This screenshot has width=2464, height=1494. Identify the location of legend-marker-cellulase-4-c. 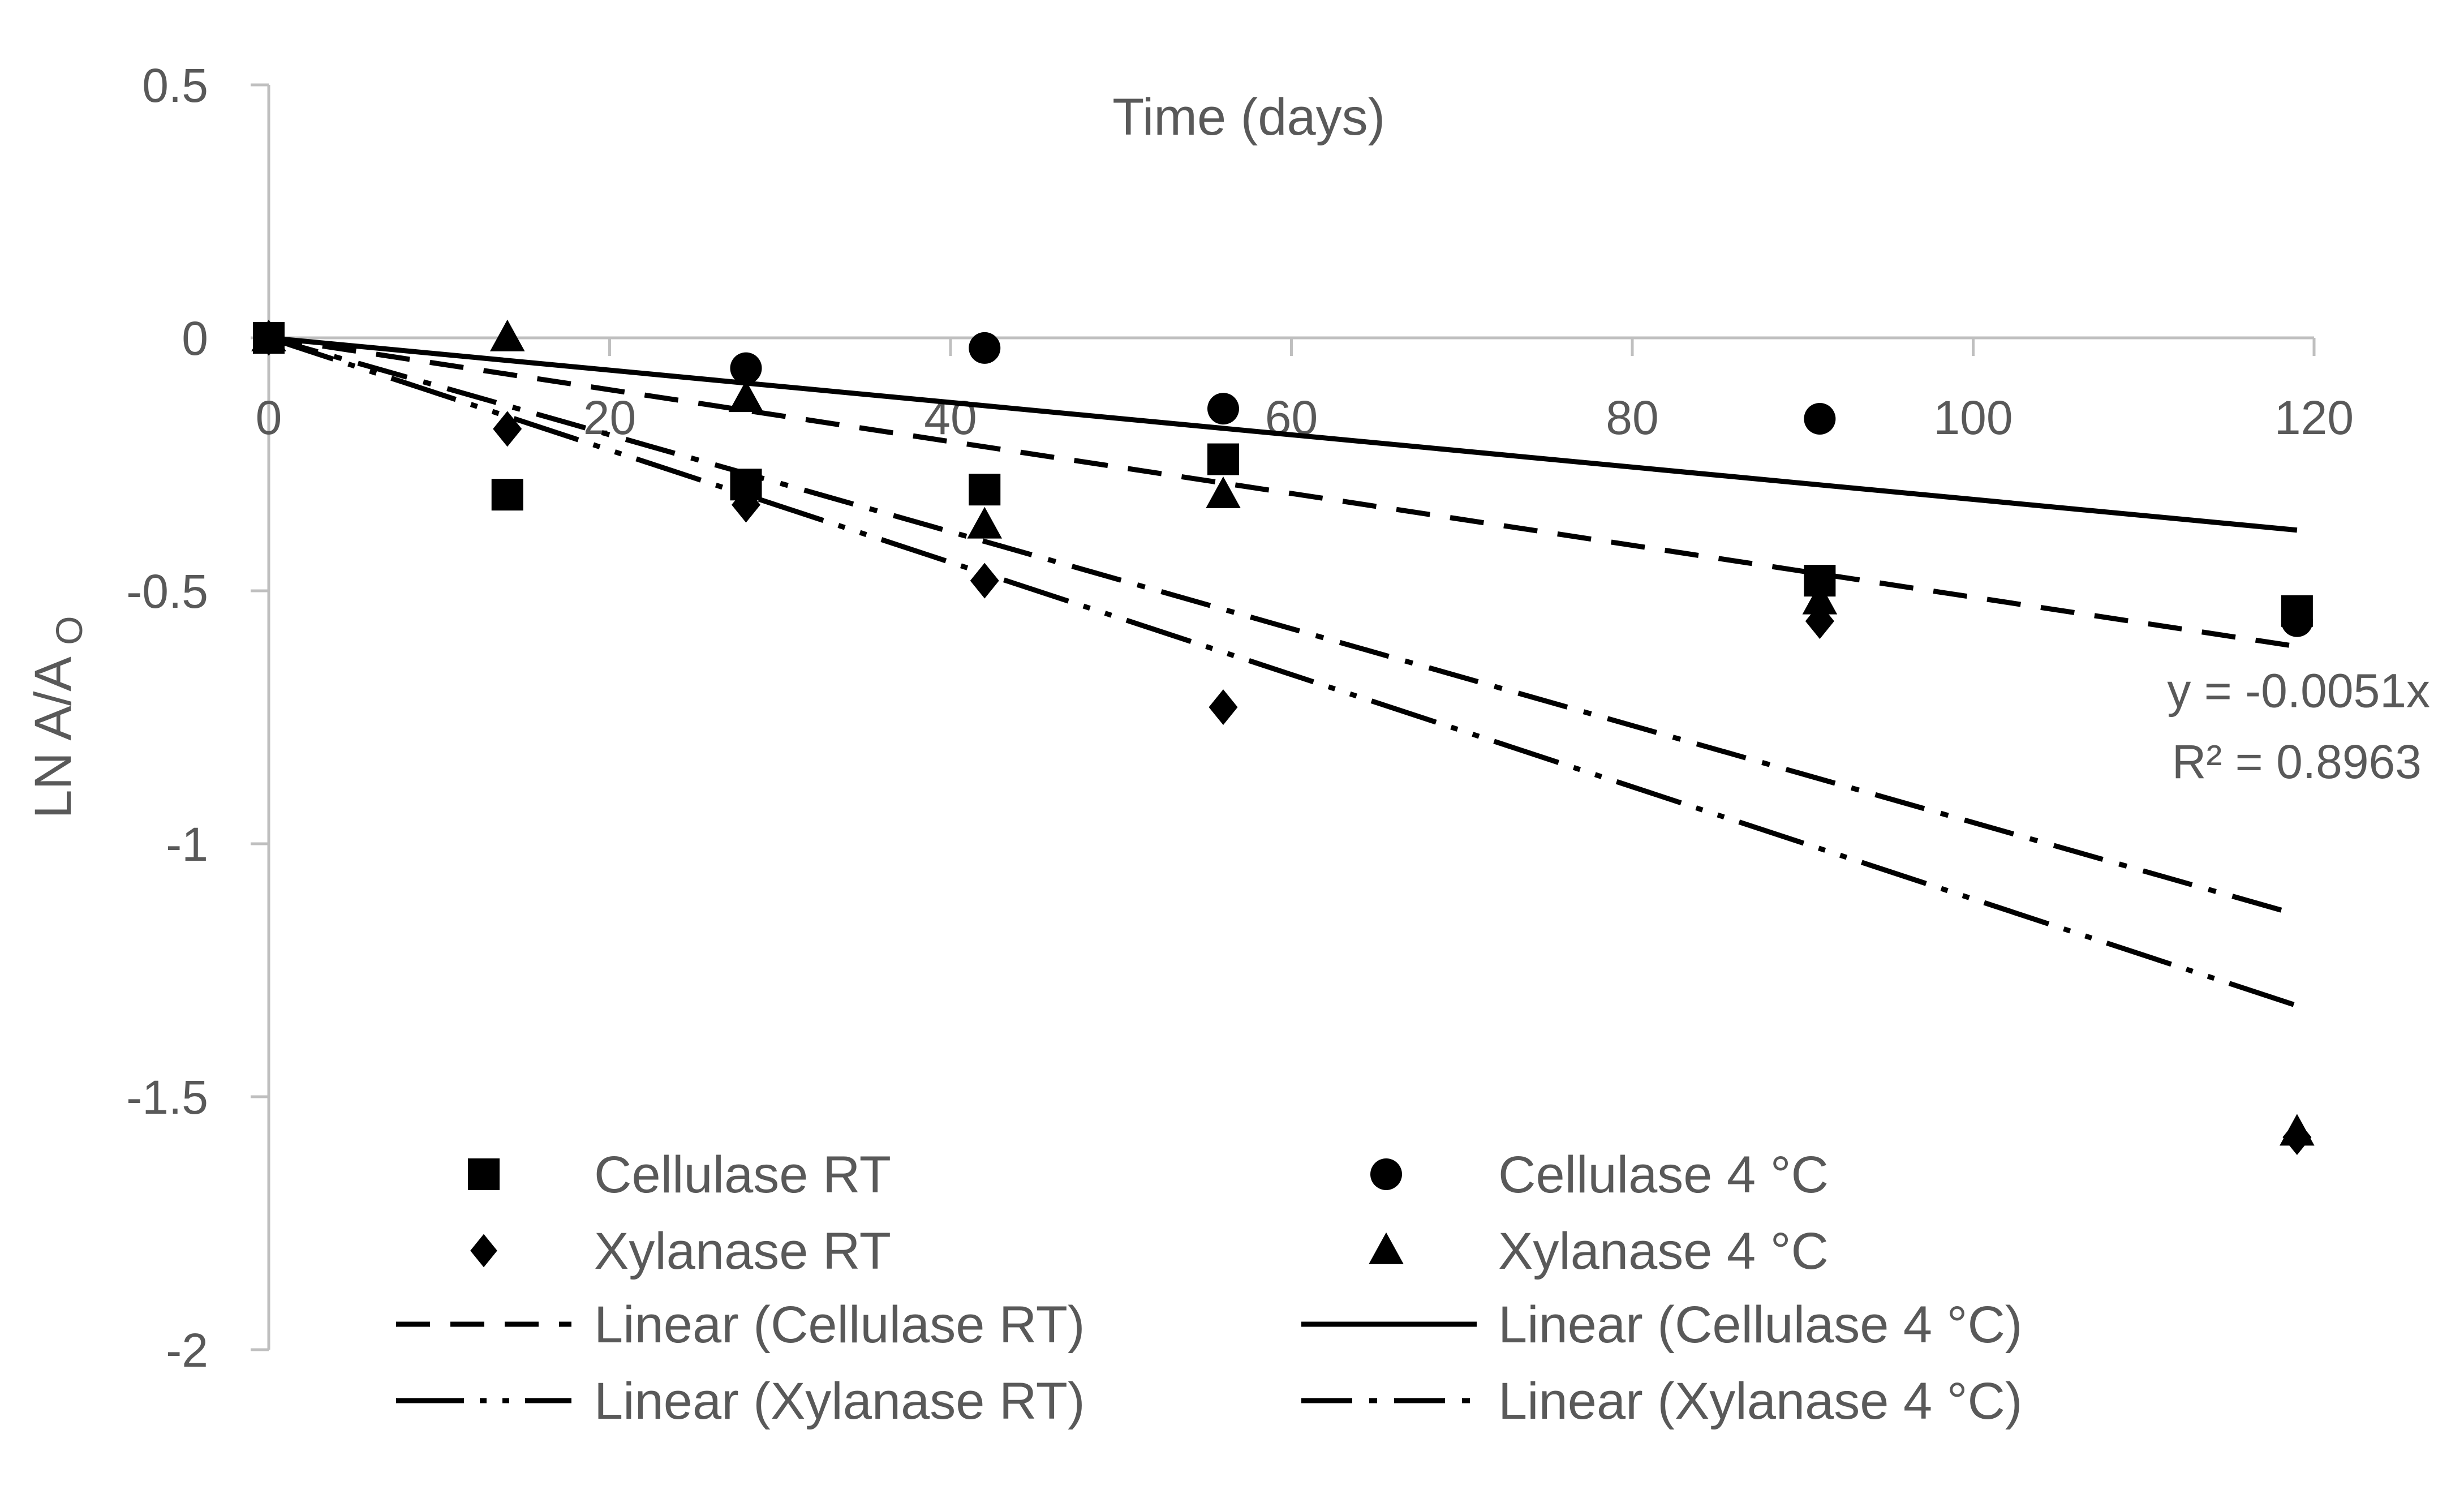
(1386, 1174).